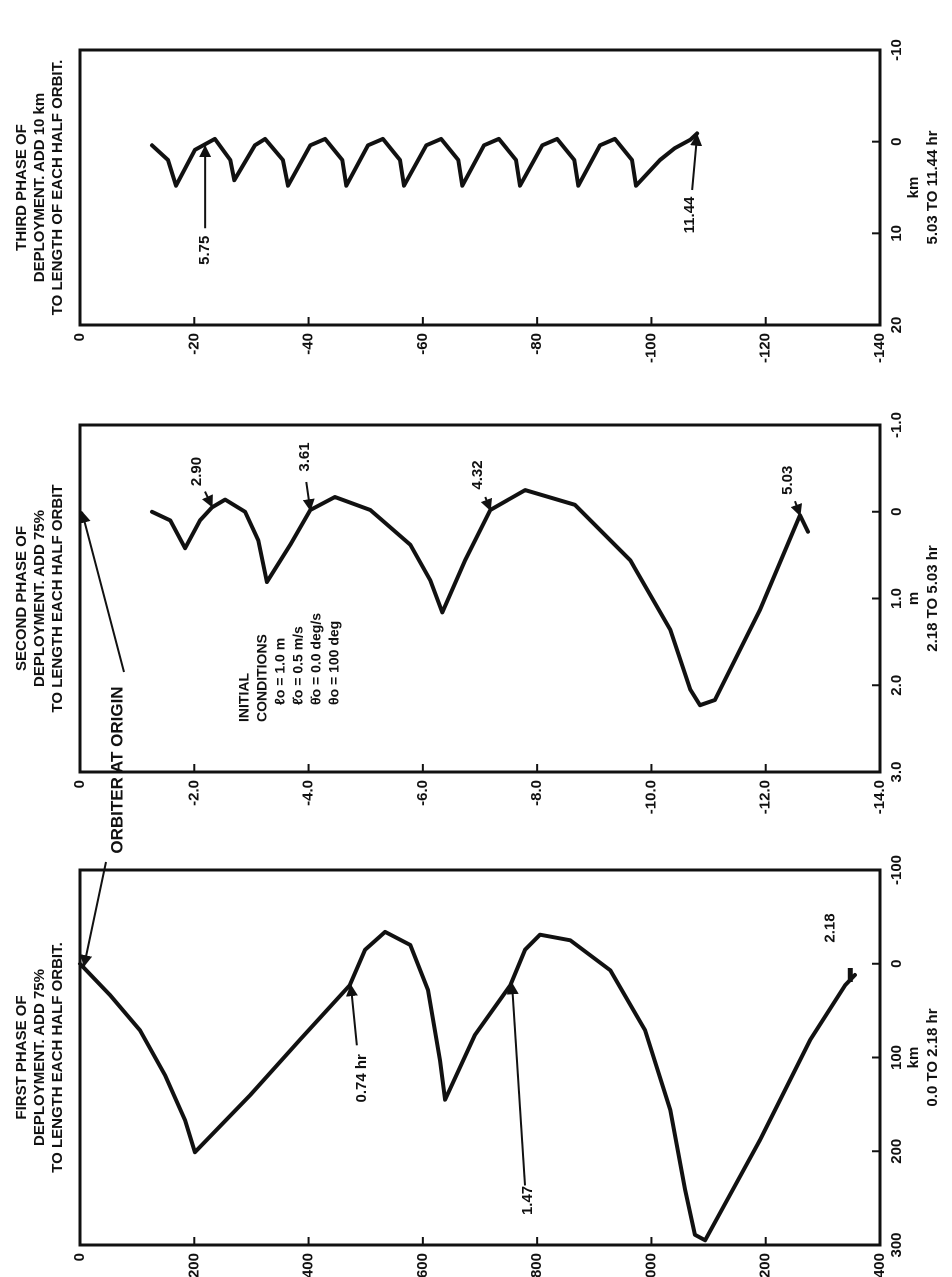 Image resolution: width=952 pixels, height=1277 pixels. What do you see at coordinates (262, 678) in the screenshot?
I see `initial-conditions: CONDITIONS` at bounding box center [262, 678].